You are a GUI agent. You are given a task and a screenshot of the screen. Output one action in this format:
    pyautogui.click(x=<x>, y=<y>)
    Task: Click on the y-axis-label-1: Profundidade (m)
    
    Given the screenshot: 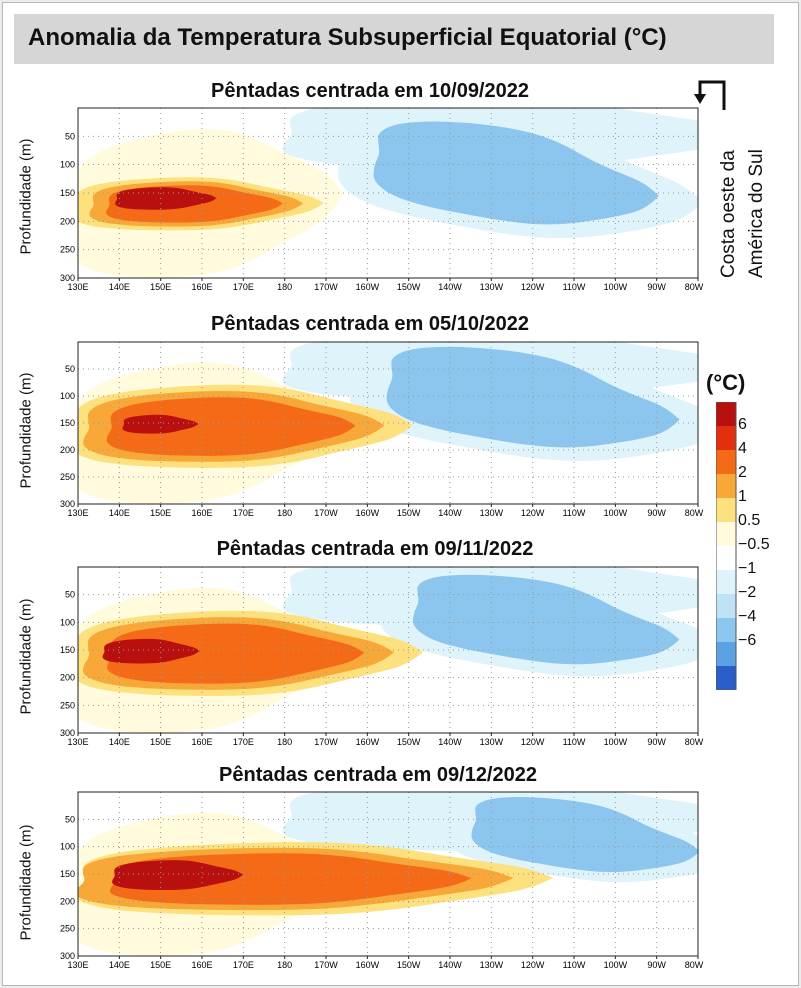 What is the action you would take?
    pyautogui.click(x=26, y=196)
    